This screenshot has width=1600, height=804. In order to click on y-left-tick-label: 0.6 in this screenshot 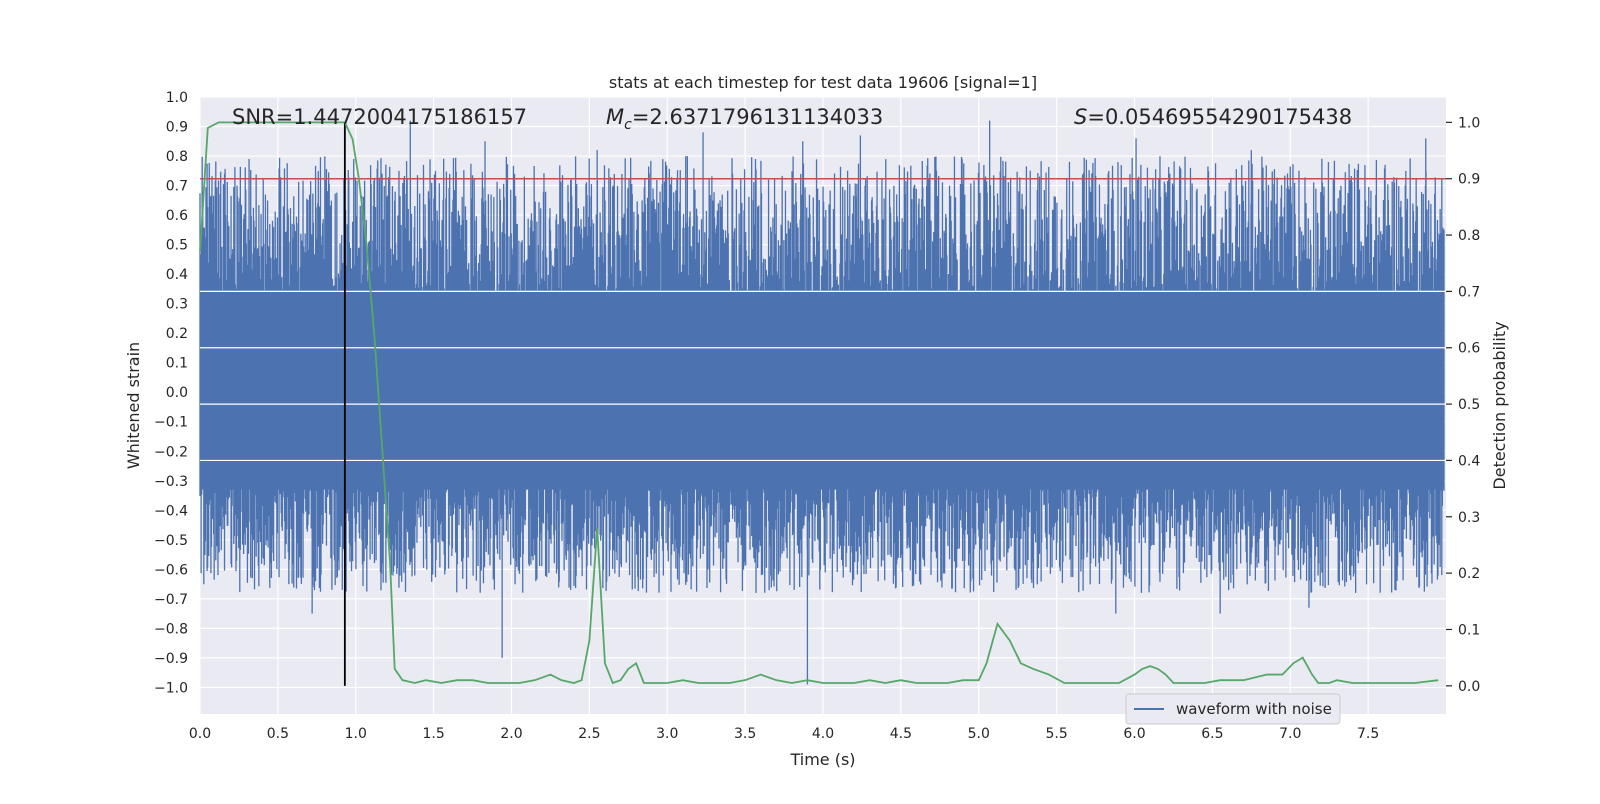, I will do `click(177, 216)`.